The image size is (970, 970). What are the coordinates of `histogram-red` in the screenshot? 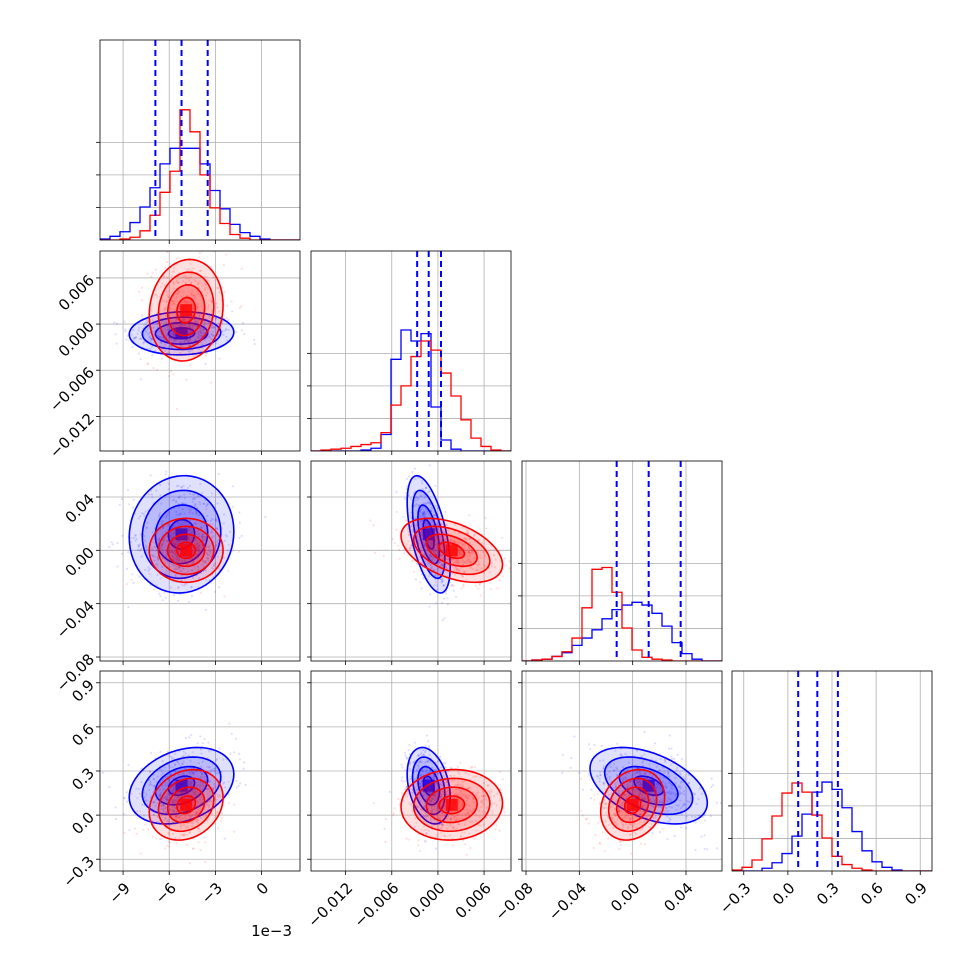 It's located at (200, 174).